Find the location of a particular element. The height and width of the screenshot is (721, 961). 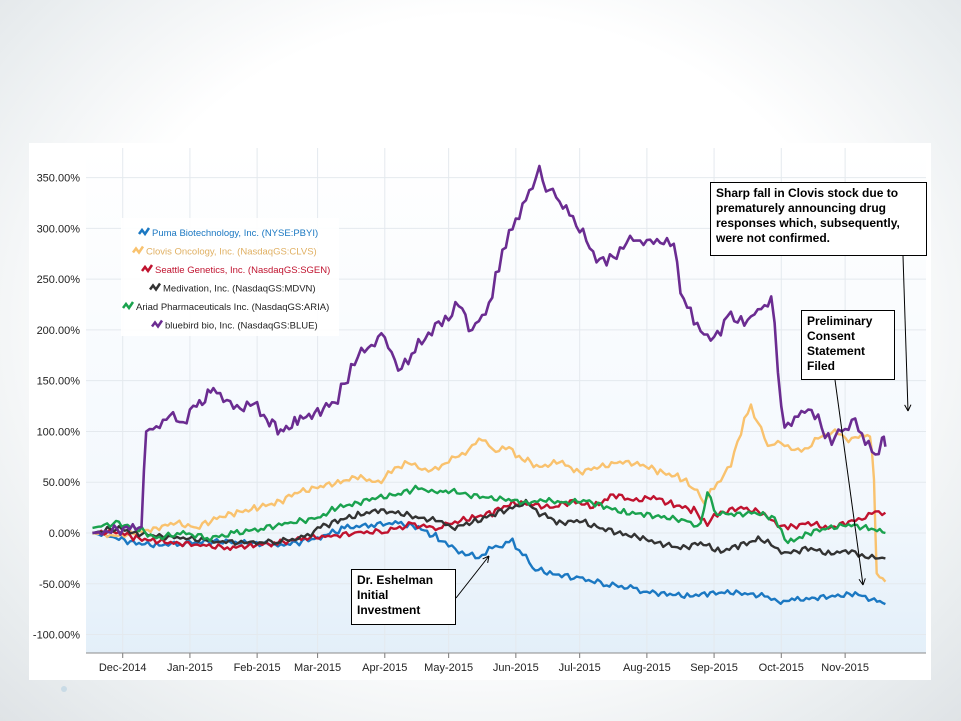

x-tick-label: Dec-2014 is located at coordinates (123, 668).